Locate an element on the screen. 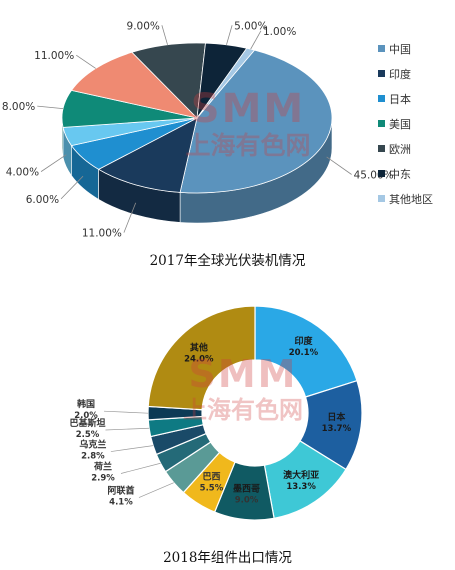  value-label: 13.7% is located at coordinates (337, 429).